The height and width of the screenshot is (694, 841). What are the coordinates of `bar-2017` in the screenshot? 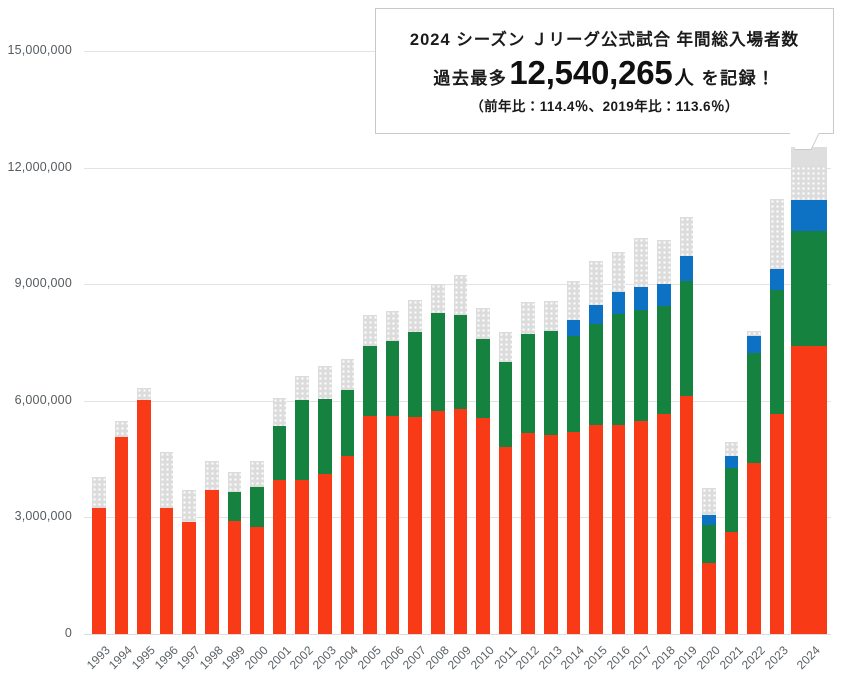 It's located at (641, 435).